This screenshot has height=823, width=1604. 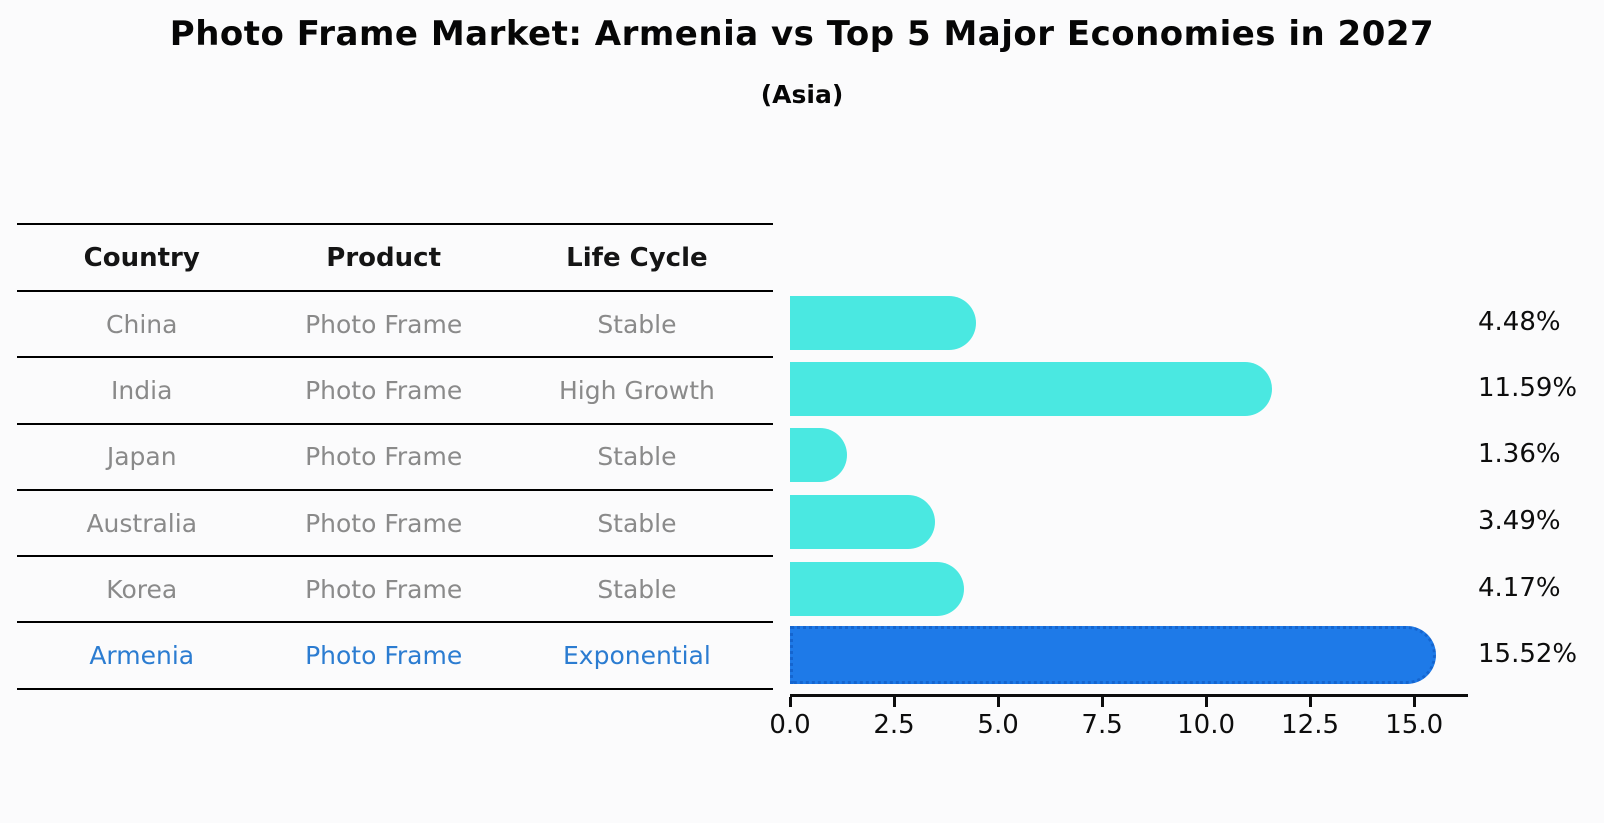 What do you see at coordinates (883, 323) in the screenshot?
I see `bar-china` at bounding box center [883, 323].